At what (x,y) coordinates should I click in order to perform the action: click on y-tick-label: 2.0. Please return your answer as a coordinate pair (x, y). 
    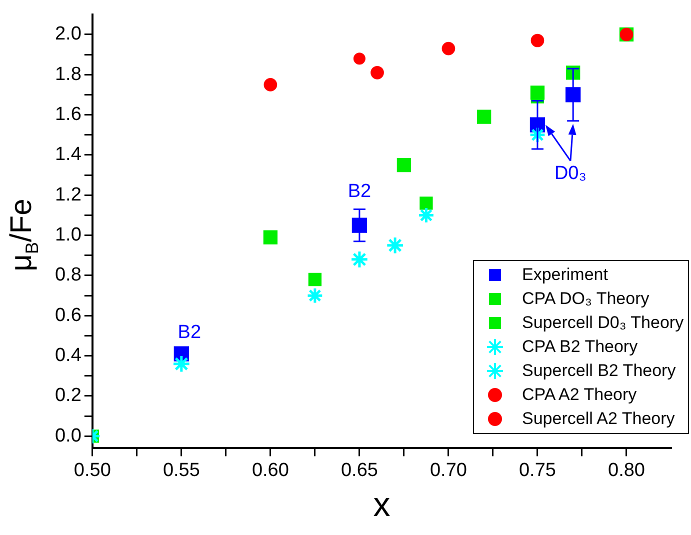
    Looking at the image, I should click on (68, 34).